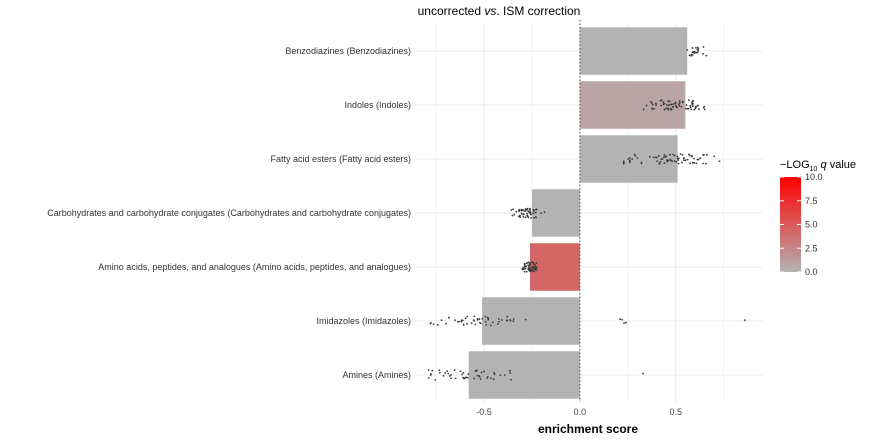  I want to click on legend-title: −LOG10 q value, so click(818, 166).